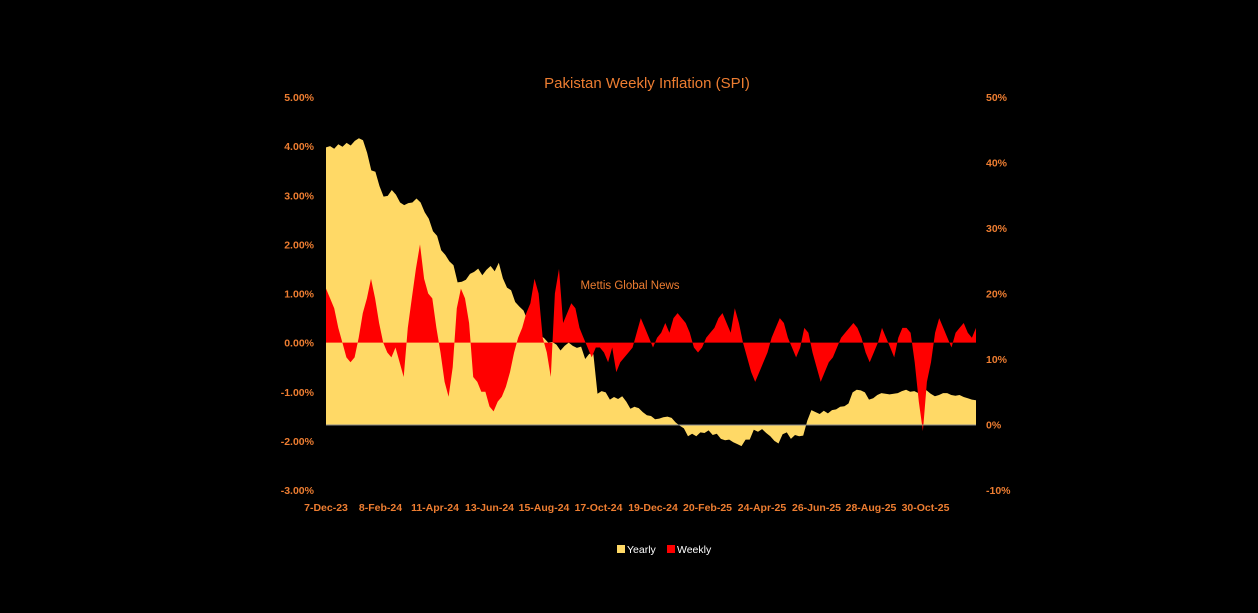  Describe the element at coordinates (671, 549) in the screenshot. I see `legend-swatch-weekly` at that location.